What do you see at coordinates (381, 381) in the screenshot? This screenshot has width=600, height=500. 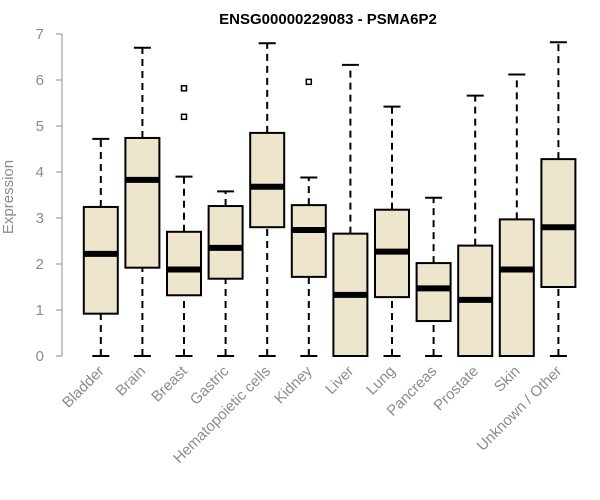 I see `x-category-label: Lung` at bounding box center [381, 381].